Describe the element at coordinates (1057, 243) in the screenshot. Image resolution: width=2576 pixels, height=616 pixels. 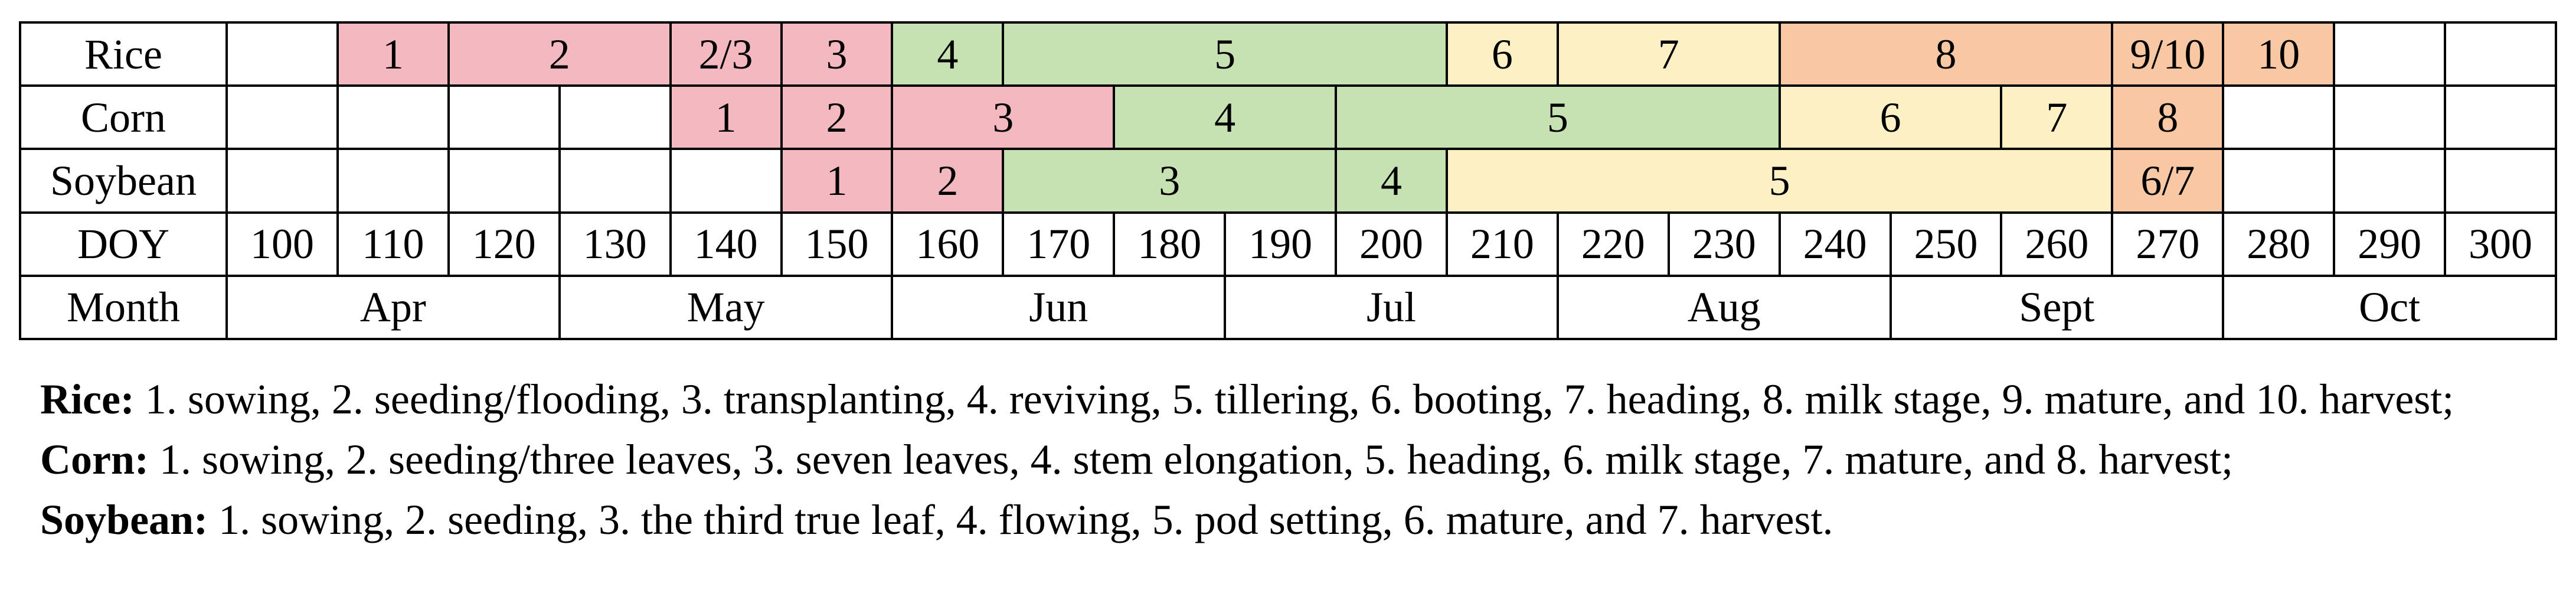
I see `doy-170: 170` at that location.